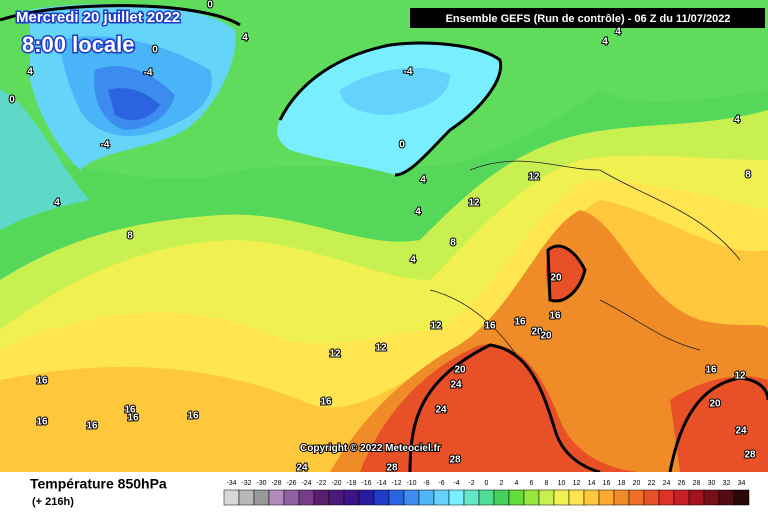 This screenshot has width=768, height=512. What do you see at coordinates (697, 483) in the screenshot?
I see `scale-label: 28` at bounding box center [697, 483].